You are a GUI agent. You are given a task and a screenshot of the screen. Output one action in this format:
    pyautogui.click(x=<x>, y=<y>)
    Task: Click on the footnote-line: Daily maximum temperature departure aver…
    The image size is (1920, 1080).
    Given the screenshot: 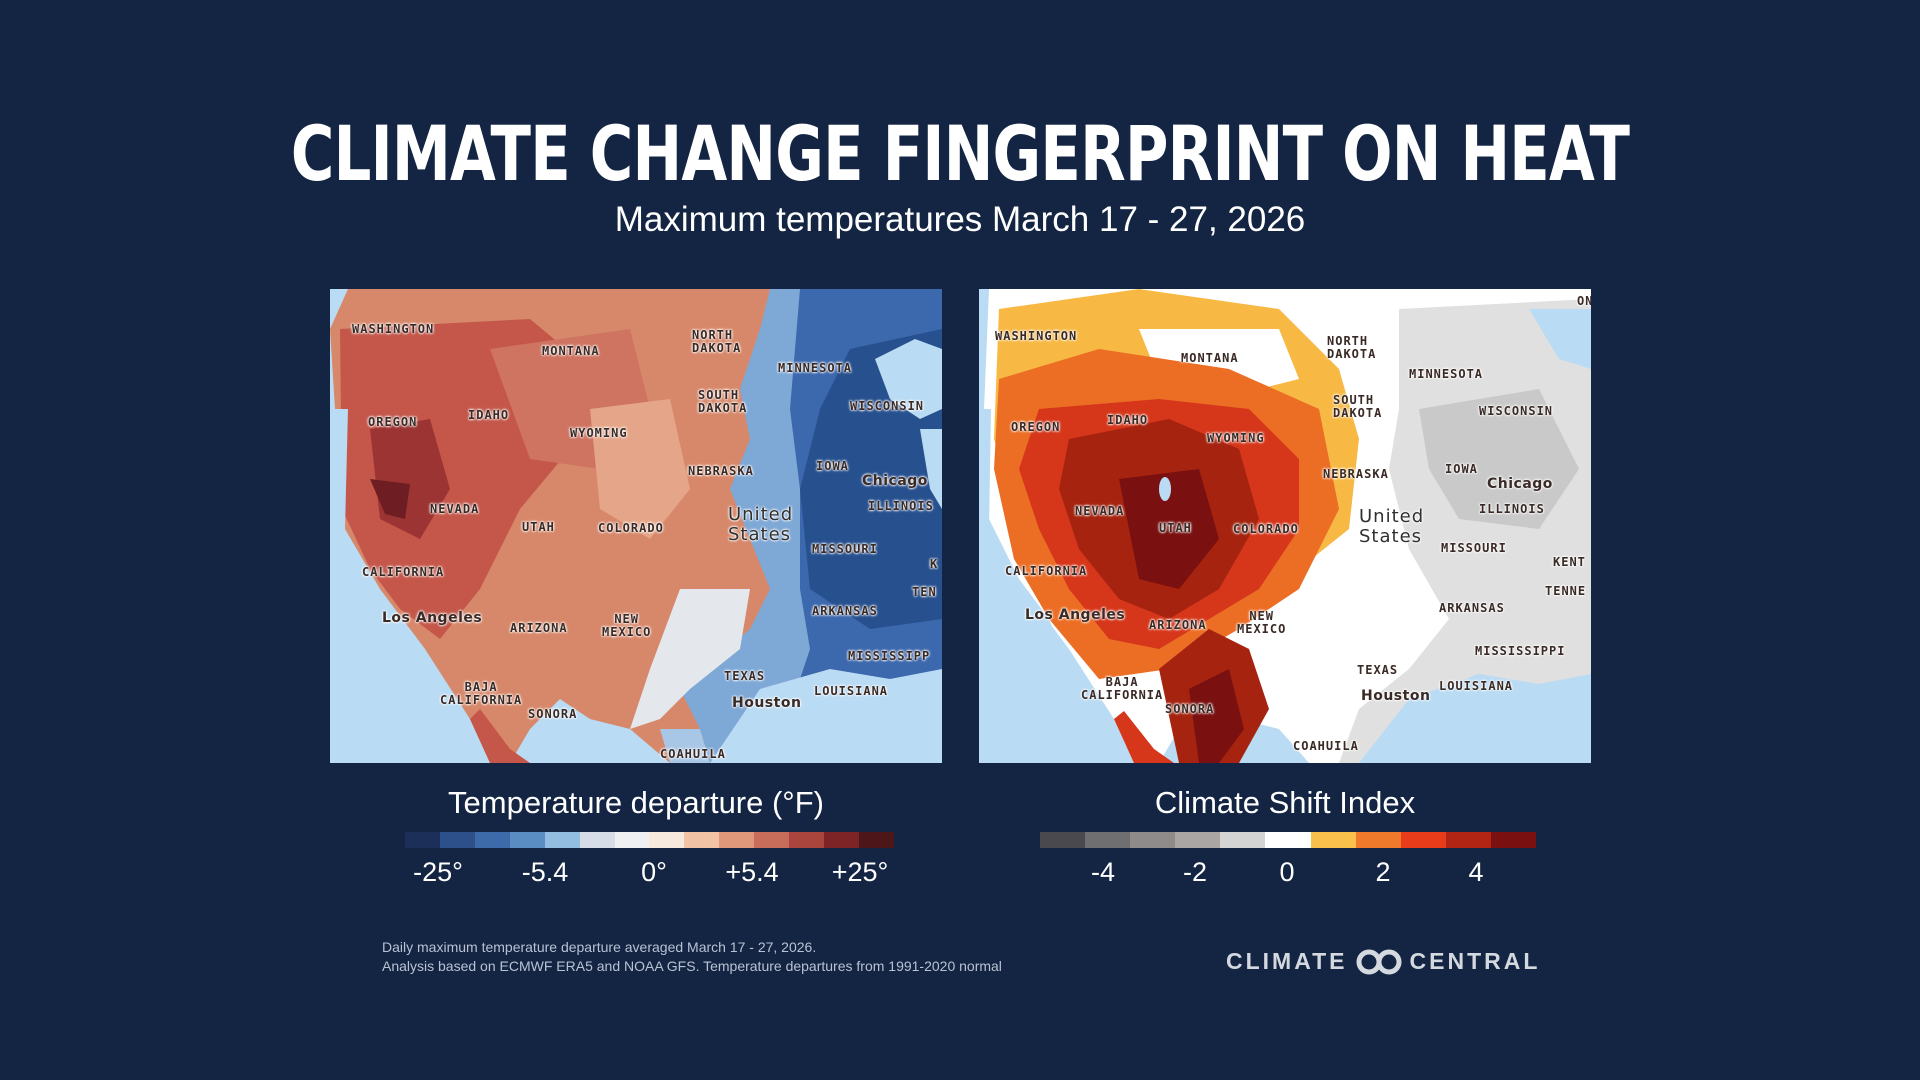 What is the action you would take?
    pyautogui.click(x=599, y=947)
    